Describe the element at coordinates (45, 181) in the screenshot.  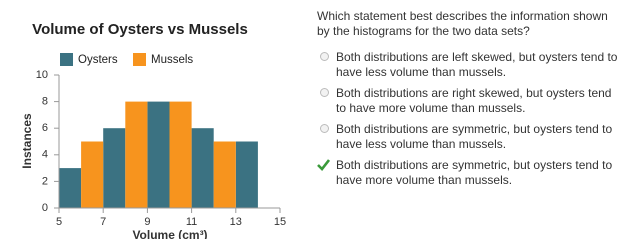
I see `y-tick-label: 2` at that location.